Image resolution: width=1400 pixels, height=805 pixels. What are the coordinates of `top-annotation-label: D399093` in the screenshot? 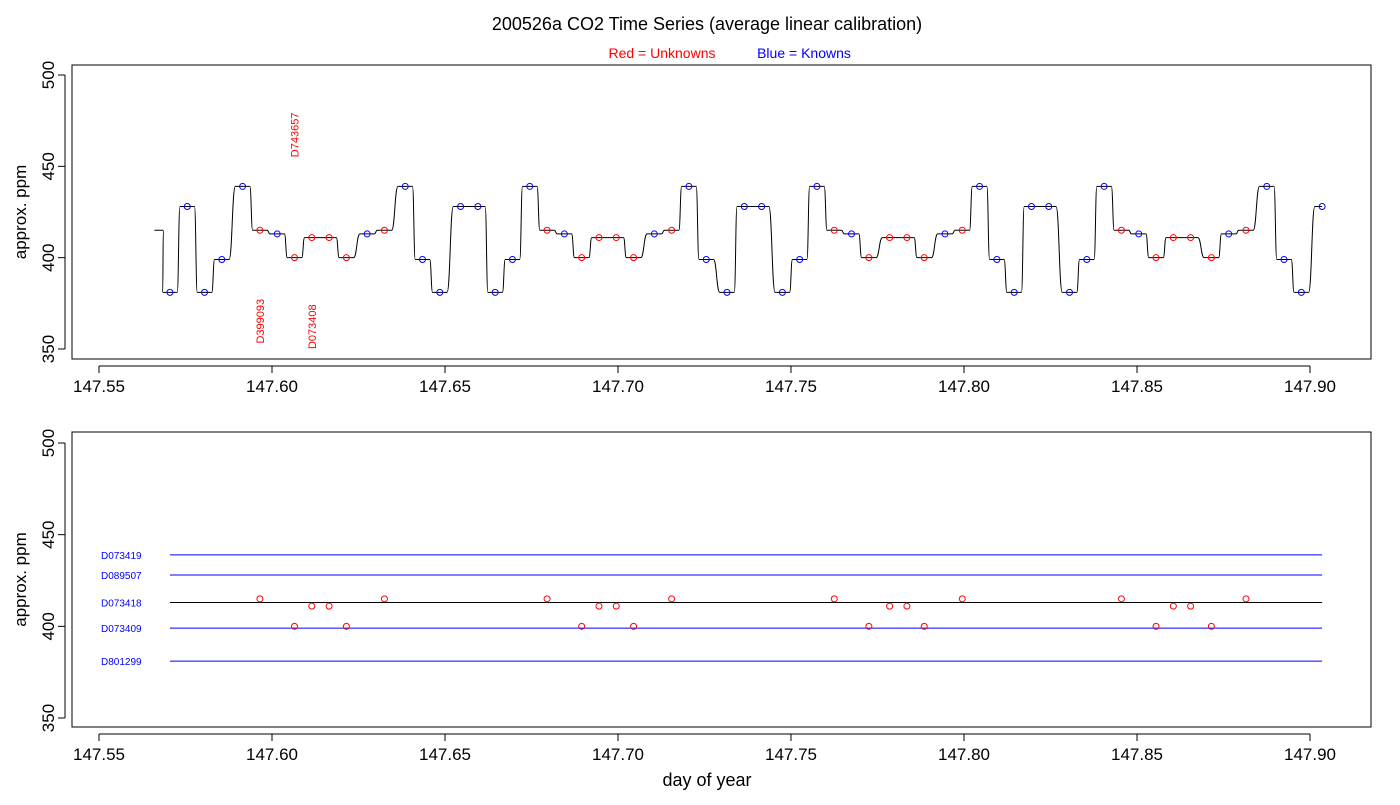 It's located at (261, 321).